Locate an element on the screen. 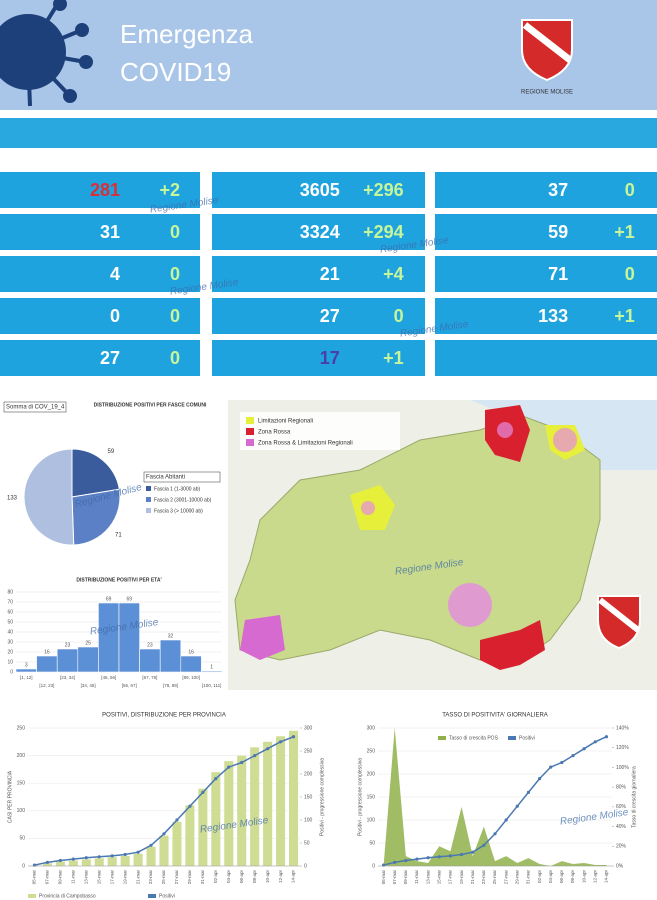  x-tick-label: 31-mar is located at coordinates (528, 877).